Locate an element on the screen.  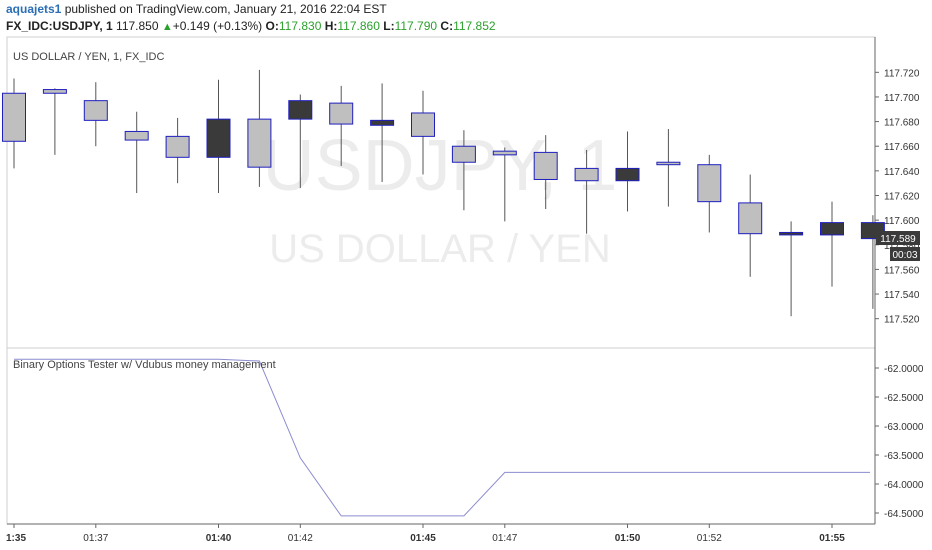
price-tick-label: 117.640 is located at coordinates (902, 172).